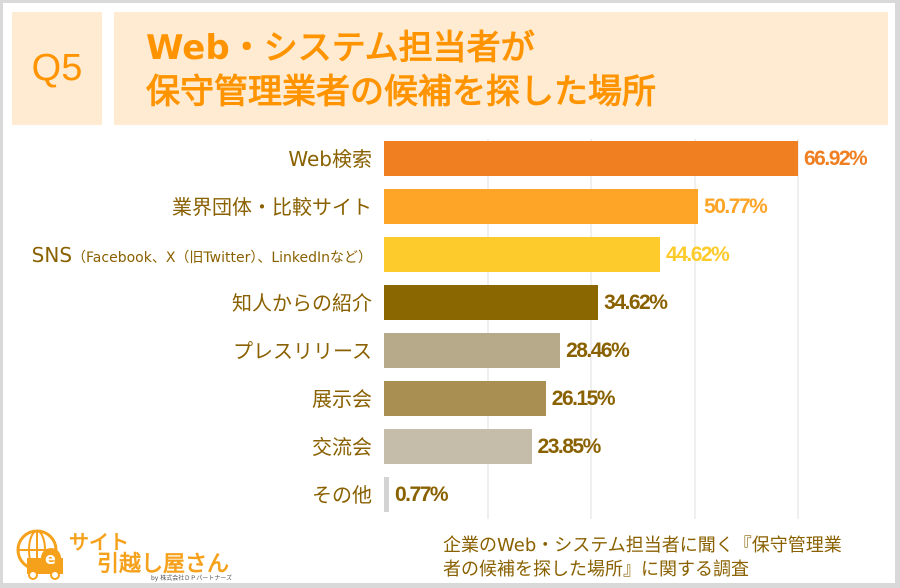 This screenshot has width=900, height=588. Describe the element at coordinates (636, 302) in the screenshot. I see `data-label: 34.62%` at that location.